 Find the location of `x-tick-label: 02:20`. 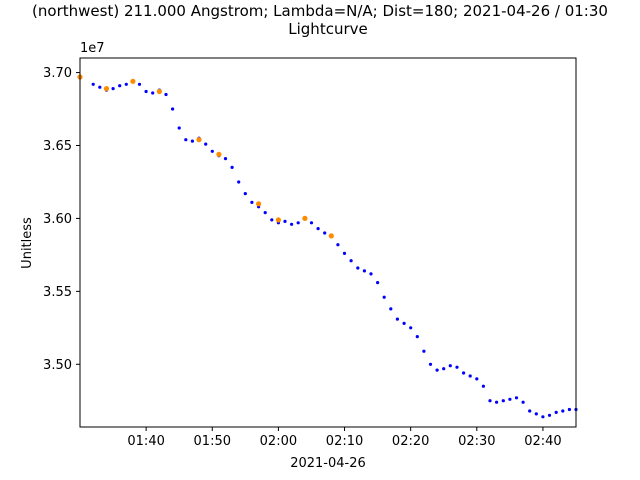

x-tick-label: 02:20 is located at coordinates (410, 441).